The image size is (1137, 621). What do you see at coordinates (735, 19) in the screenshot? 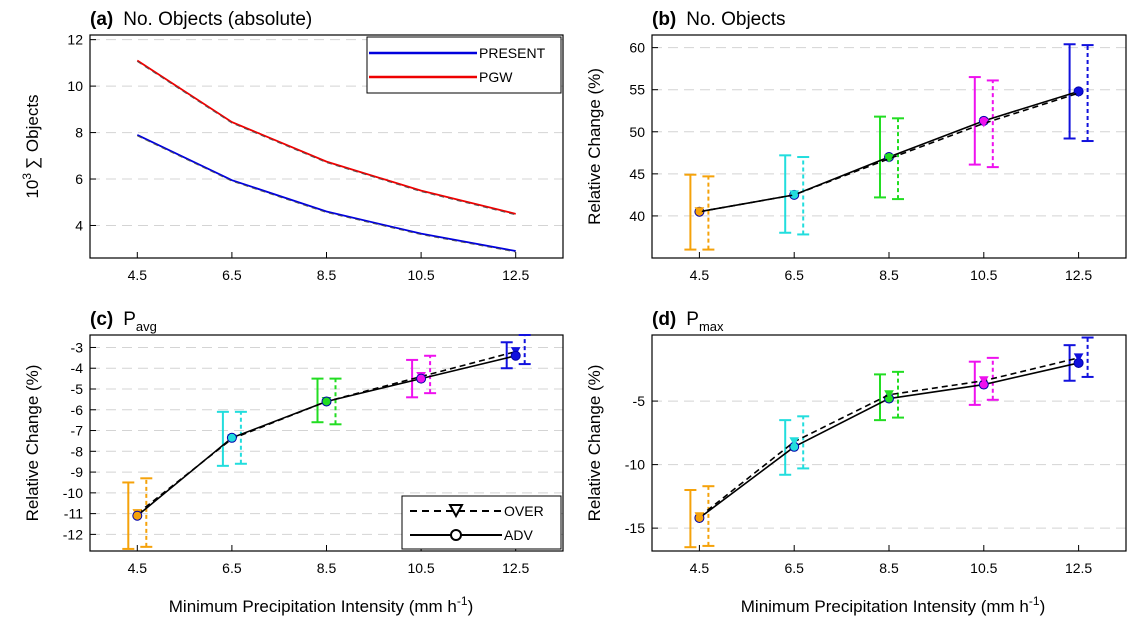
I see `panel-title-text: No. Objects` at bounding box center [735, 19].